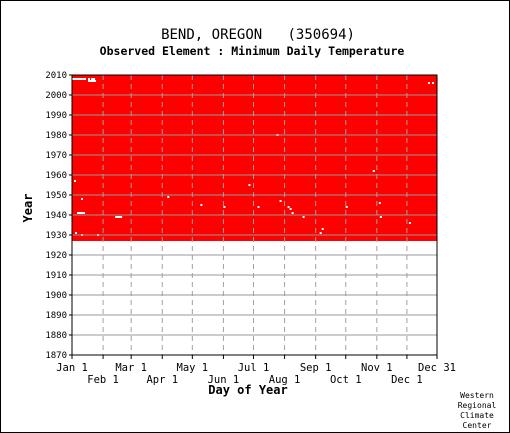  I want to click on y-tick-label: 1960, so click(56, 176).